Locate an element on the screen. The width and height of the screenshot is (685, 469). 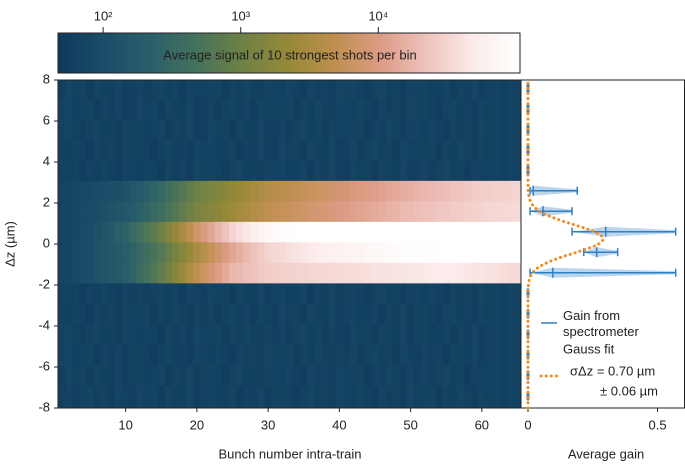
x-tick-label: 0.5 is located at coordinates (658, 424).